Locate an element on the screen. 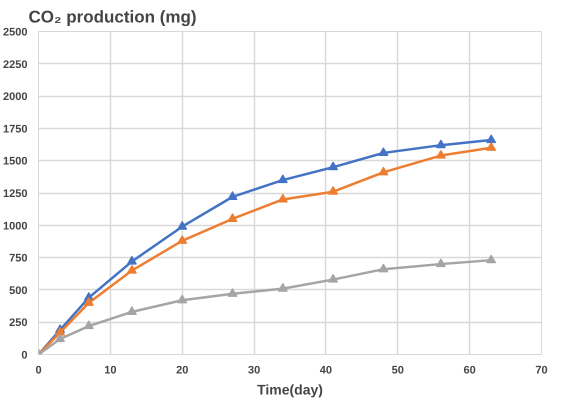 The width and height of the screenshot is (566, 400). x-tick-label: 70 is located at coordinates (541, 370).